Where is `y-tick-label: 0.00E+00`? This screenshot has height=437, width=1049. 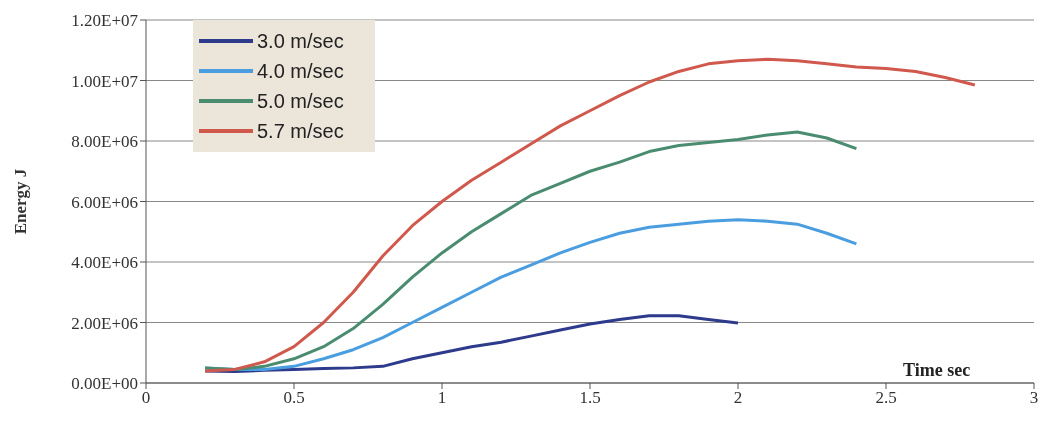 y-tick-label: 0.00E+00 is located at coordinates (104, 384).